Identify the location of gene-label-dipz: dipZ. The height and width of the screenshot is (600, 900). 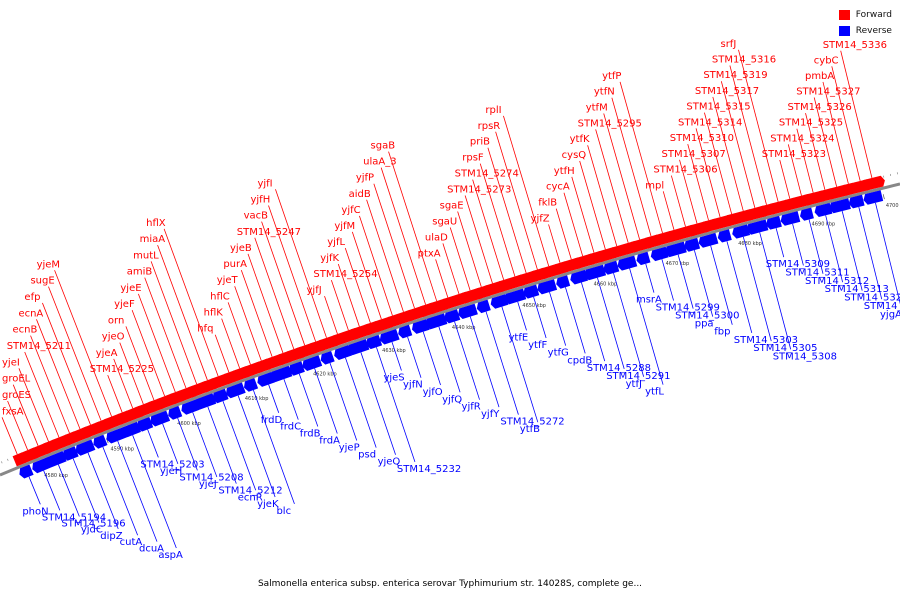
(111, 536).